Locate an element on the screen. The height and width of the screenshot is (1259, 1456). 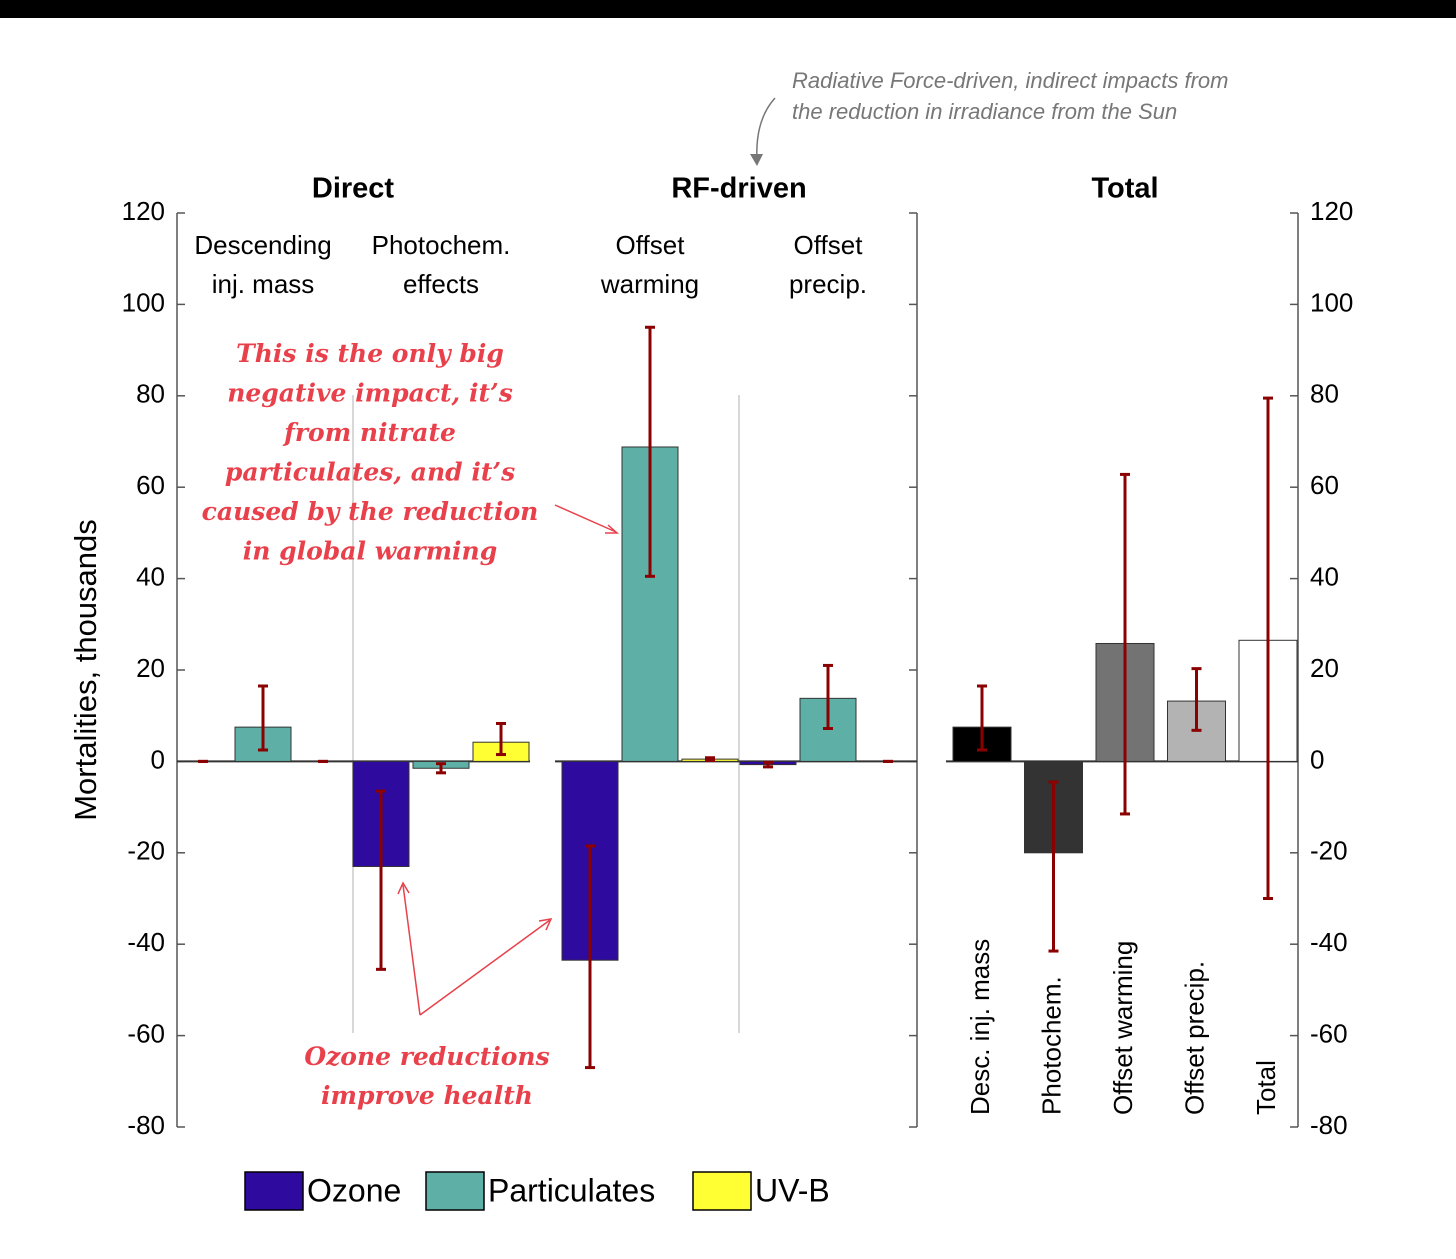
y-axis-label: Mortalities, thousands is located at coordinates (85, 670).